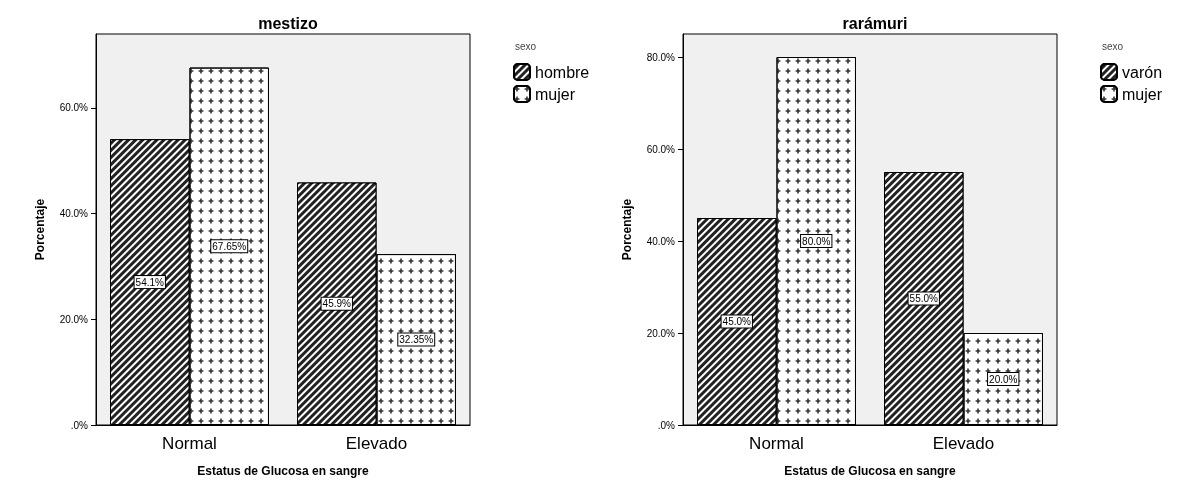 The width and height of the screenshot is (1191, 493). What do you see at coordinates (1003, 379) in the screenshot?
I see `data-label: 20.0%` at bounding box center [1003, 379].